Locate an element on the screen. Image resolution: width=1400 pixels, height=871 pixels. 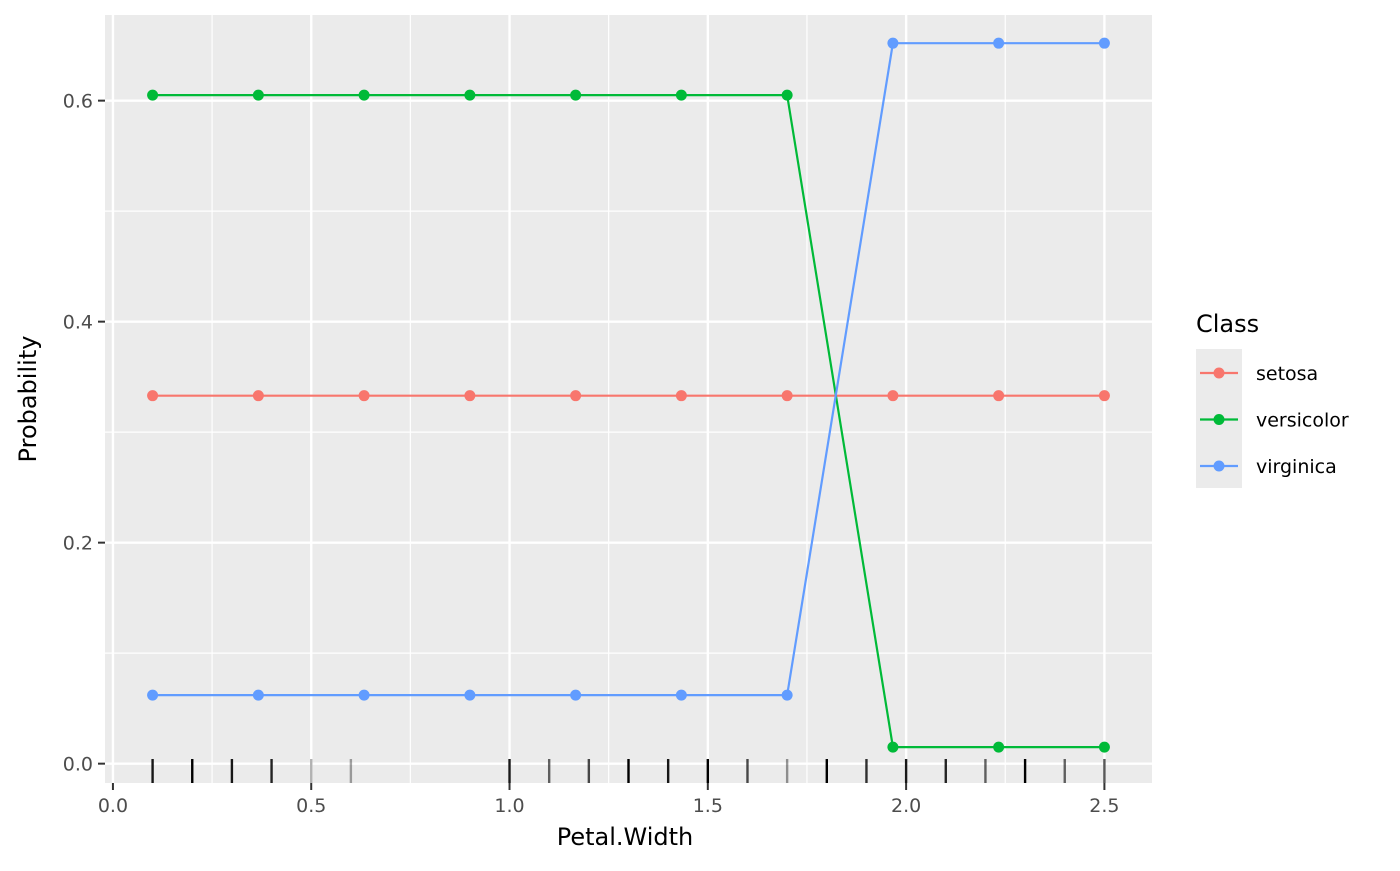
x-axis-title: Petal.Width is located at coordinates (625, 837).